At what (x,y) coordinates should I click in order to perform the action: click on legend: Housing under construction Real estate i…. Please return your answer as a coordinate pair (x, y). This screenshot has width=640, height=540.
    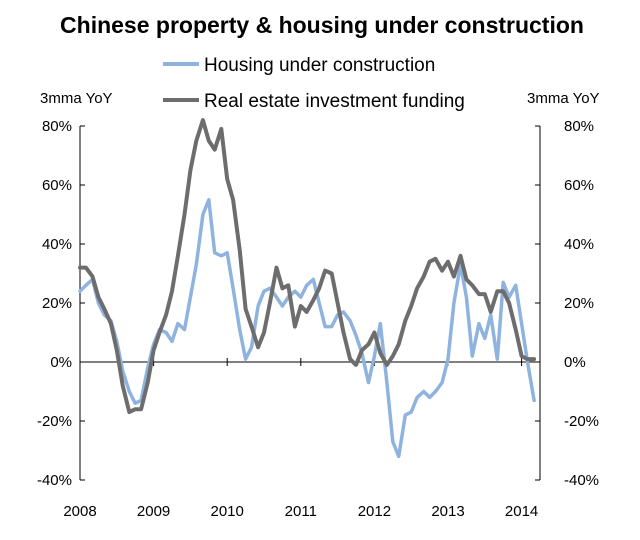
    Looking at the image, I should click on (314, 83).